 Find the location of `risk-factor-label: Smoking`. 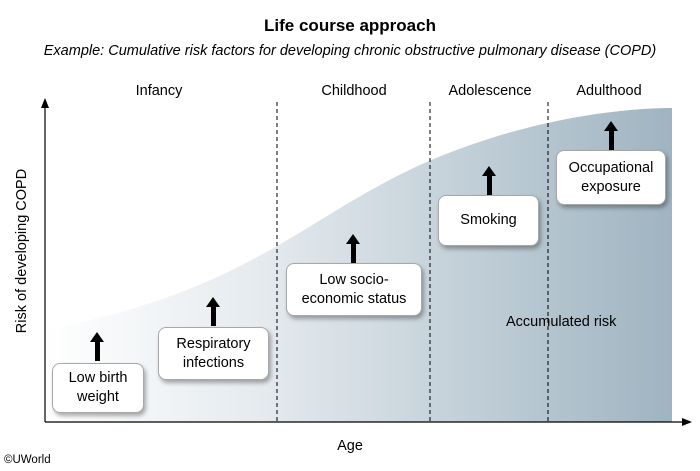

risk-factor-label: Smoking is located at coordinates (488, 220).